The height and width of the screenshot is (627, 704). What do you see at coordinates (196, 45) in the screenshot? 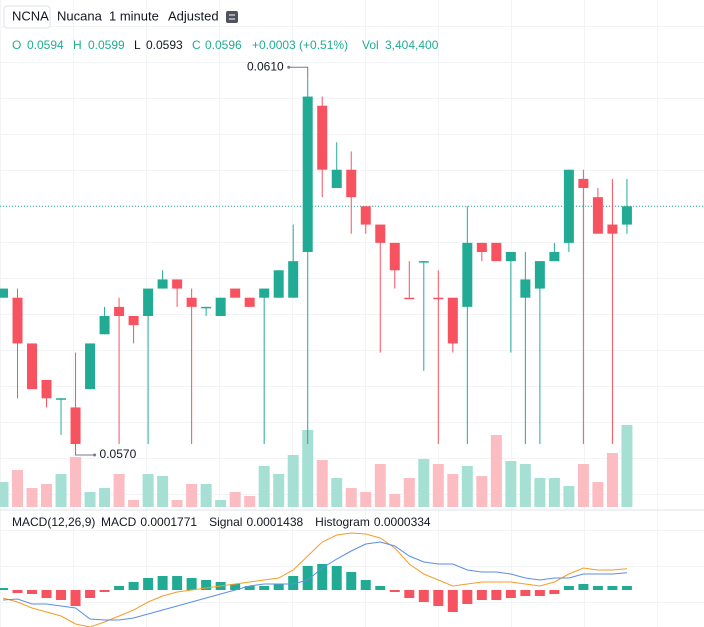
I see `close-label: C` at bounding box center [196, 45].